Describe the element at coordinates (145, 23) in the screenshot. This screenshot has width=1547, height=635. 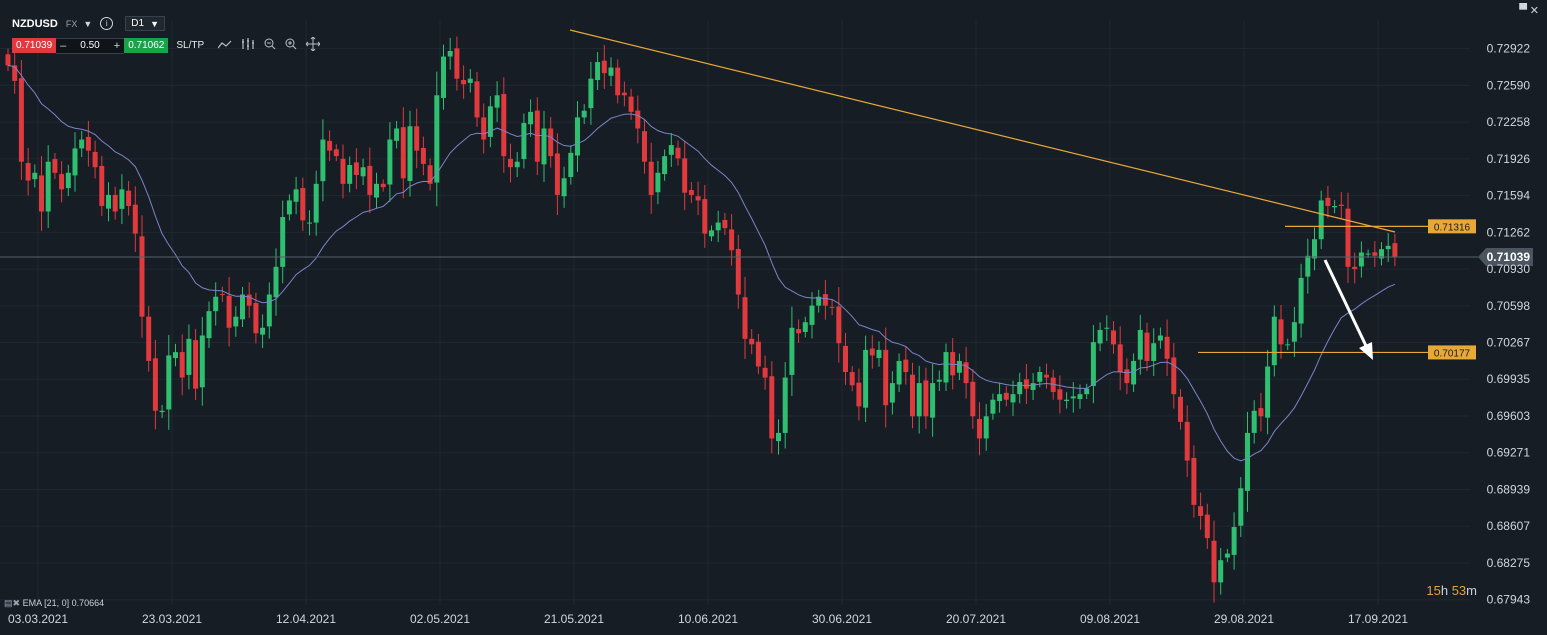
I see `timeframe-select: D1 ▼` at that location.